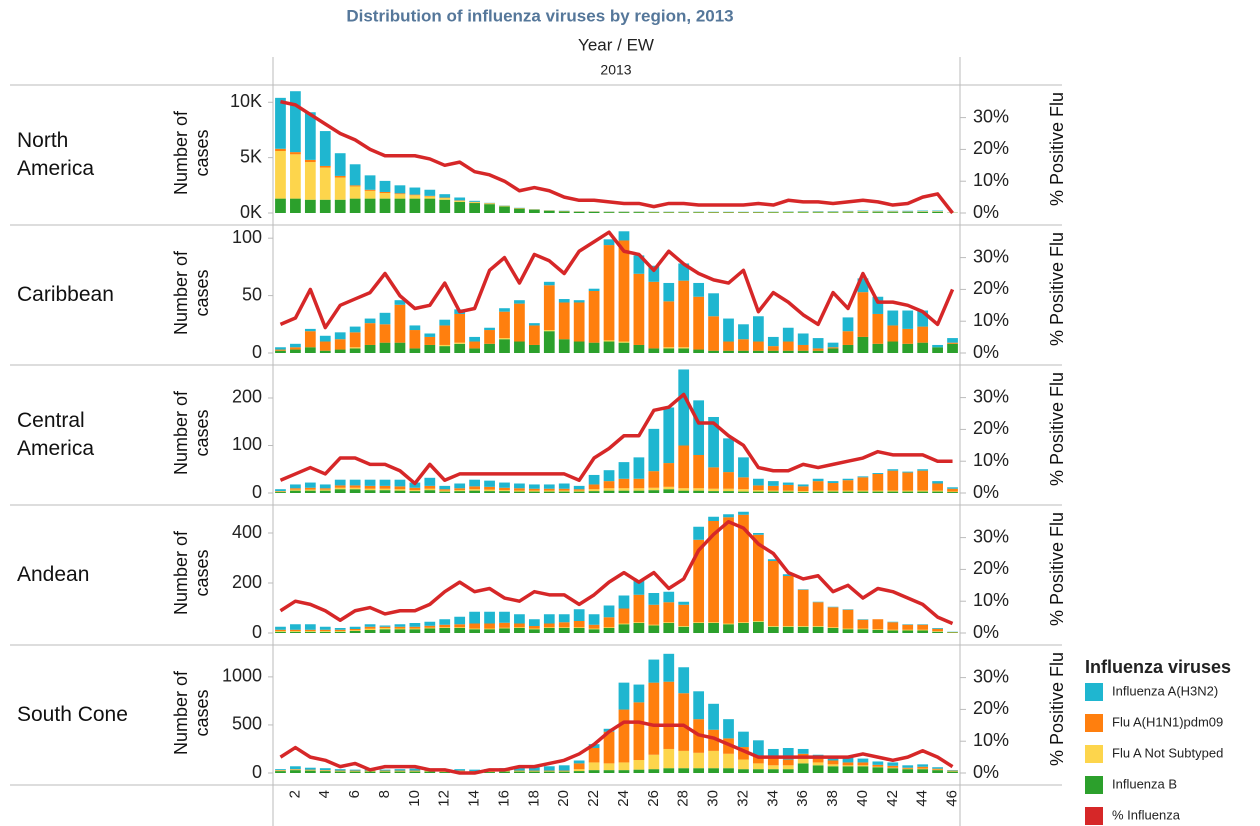 This screenshot has height=826, width=1260. I want to click on y-tick-label: 1000, so click(242, 676).